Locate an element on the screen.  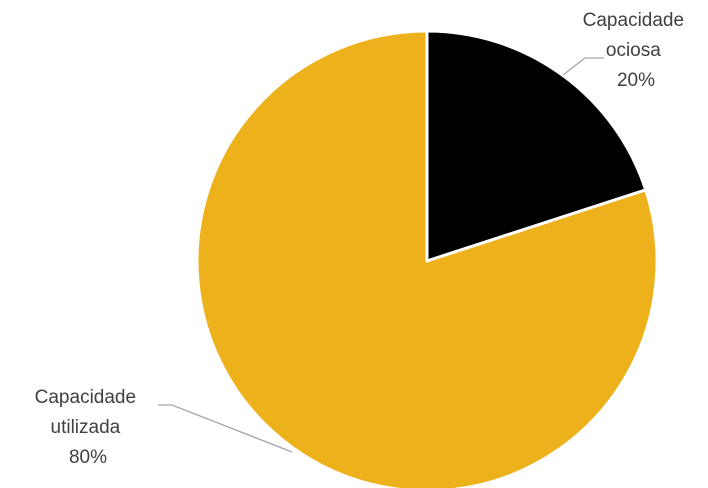
data-label-capacidade-utilizada: Capacidade utilizada 80% is located at coordinates (88, 427).